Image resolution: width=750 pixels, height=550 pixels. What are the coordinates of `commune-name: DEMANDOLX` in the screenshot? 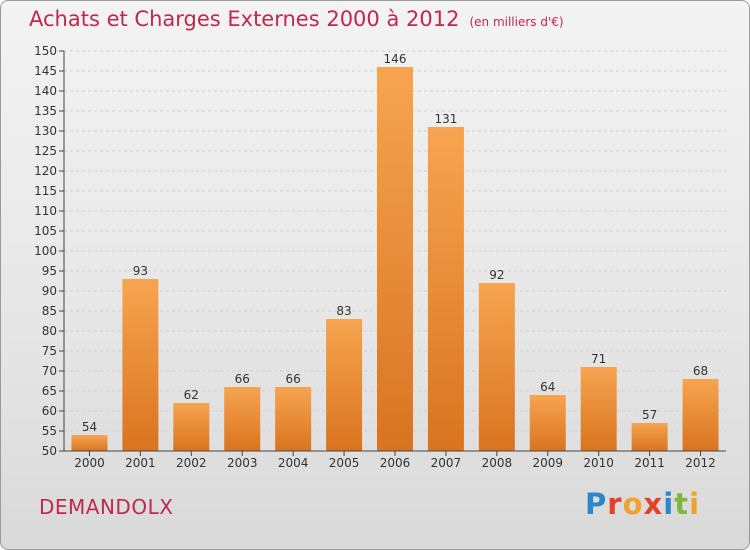 It's located at (106, 507).